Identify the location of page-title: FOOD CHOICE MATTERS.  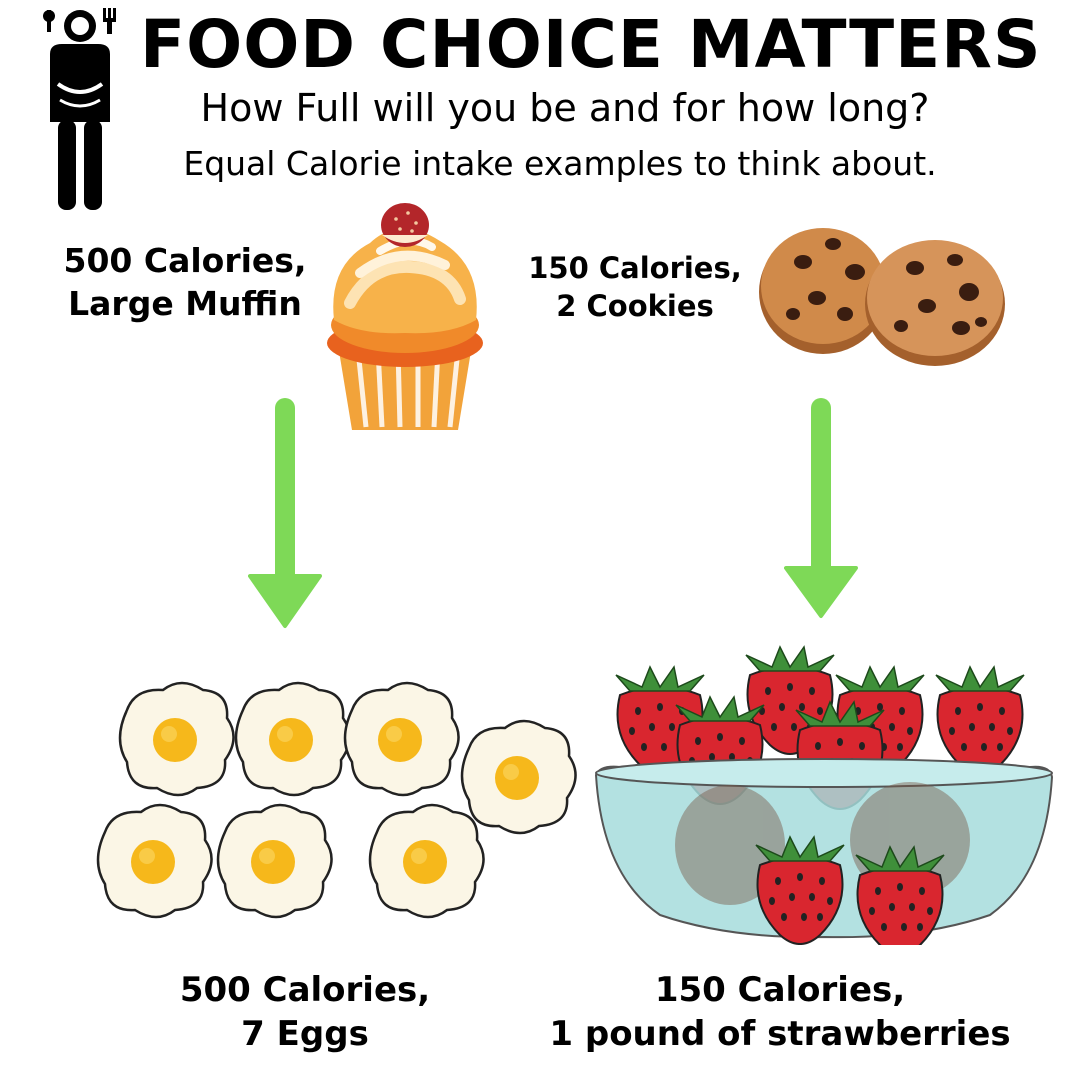
(591, 44).